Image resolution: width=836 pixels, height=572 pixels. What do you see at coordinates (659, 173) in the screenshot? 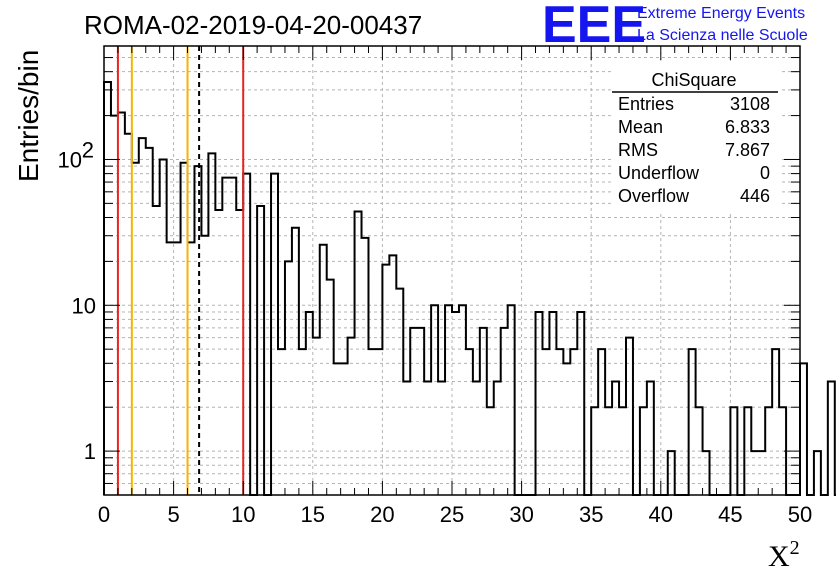
I see `stats-label: Underflow` at bounding box center [659, 173].